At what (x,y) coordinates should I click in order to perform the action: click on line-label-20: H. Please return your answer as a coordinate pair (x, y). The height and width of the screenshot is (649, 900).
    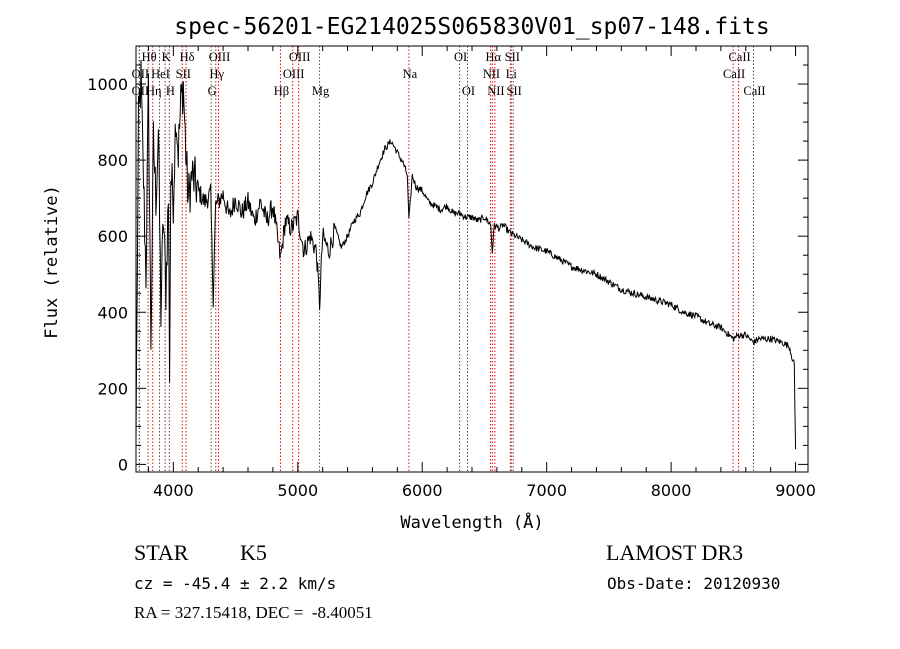
    Looking at the image, I should click on (170, 91).